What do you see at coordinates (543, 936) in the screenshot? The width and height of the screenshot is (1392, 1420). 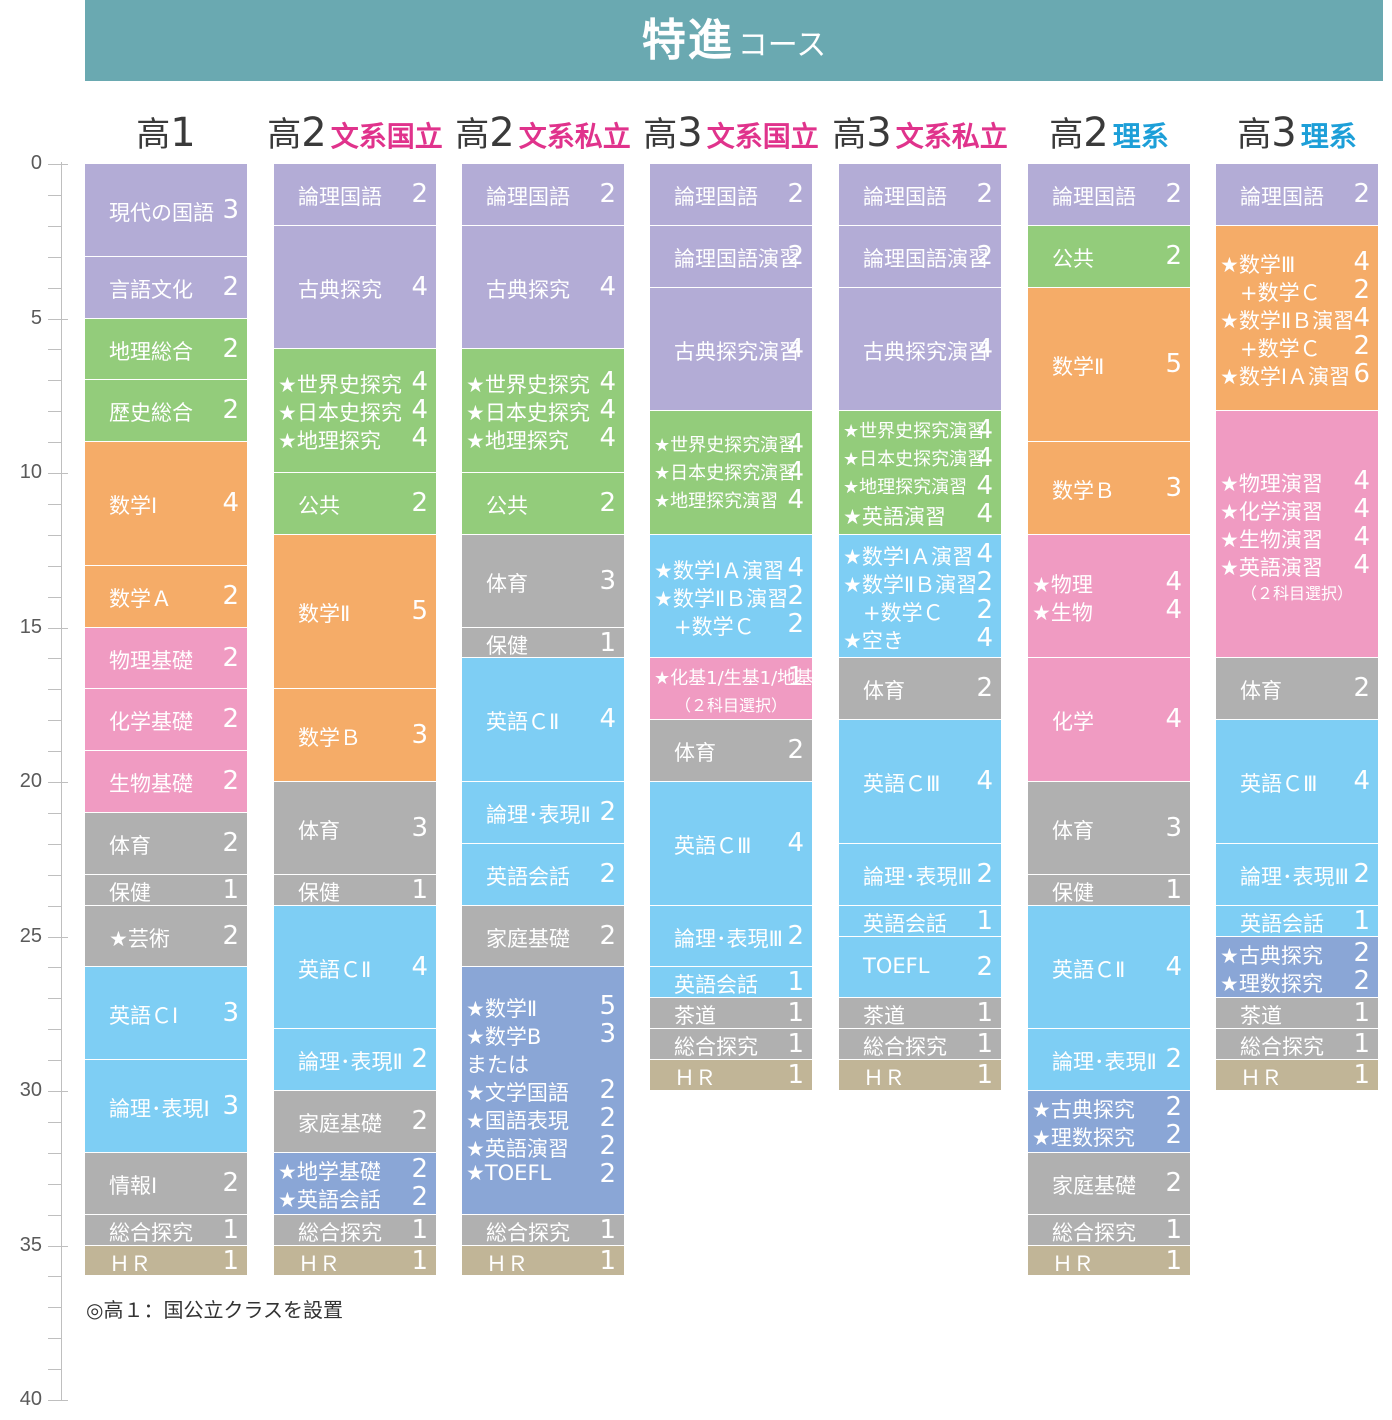 I see `subject-block: 家庭基礎 2` at bounding box center [543, 936].